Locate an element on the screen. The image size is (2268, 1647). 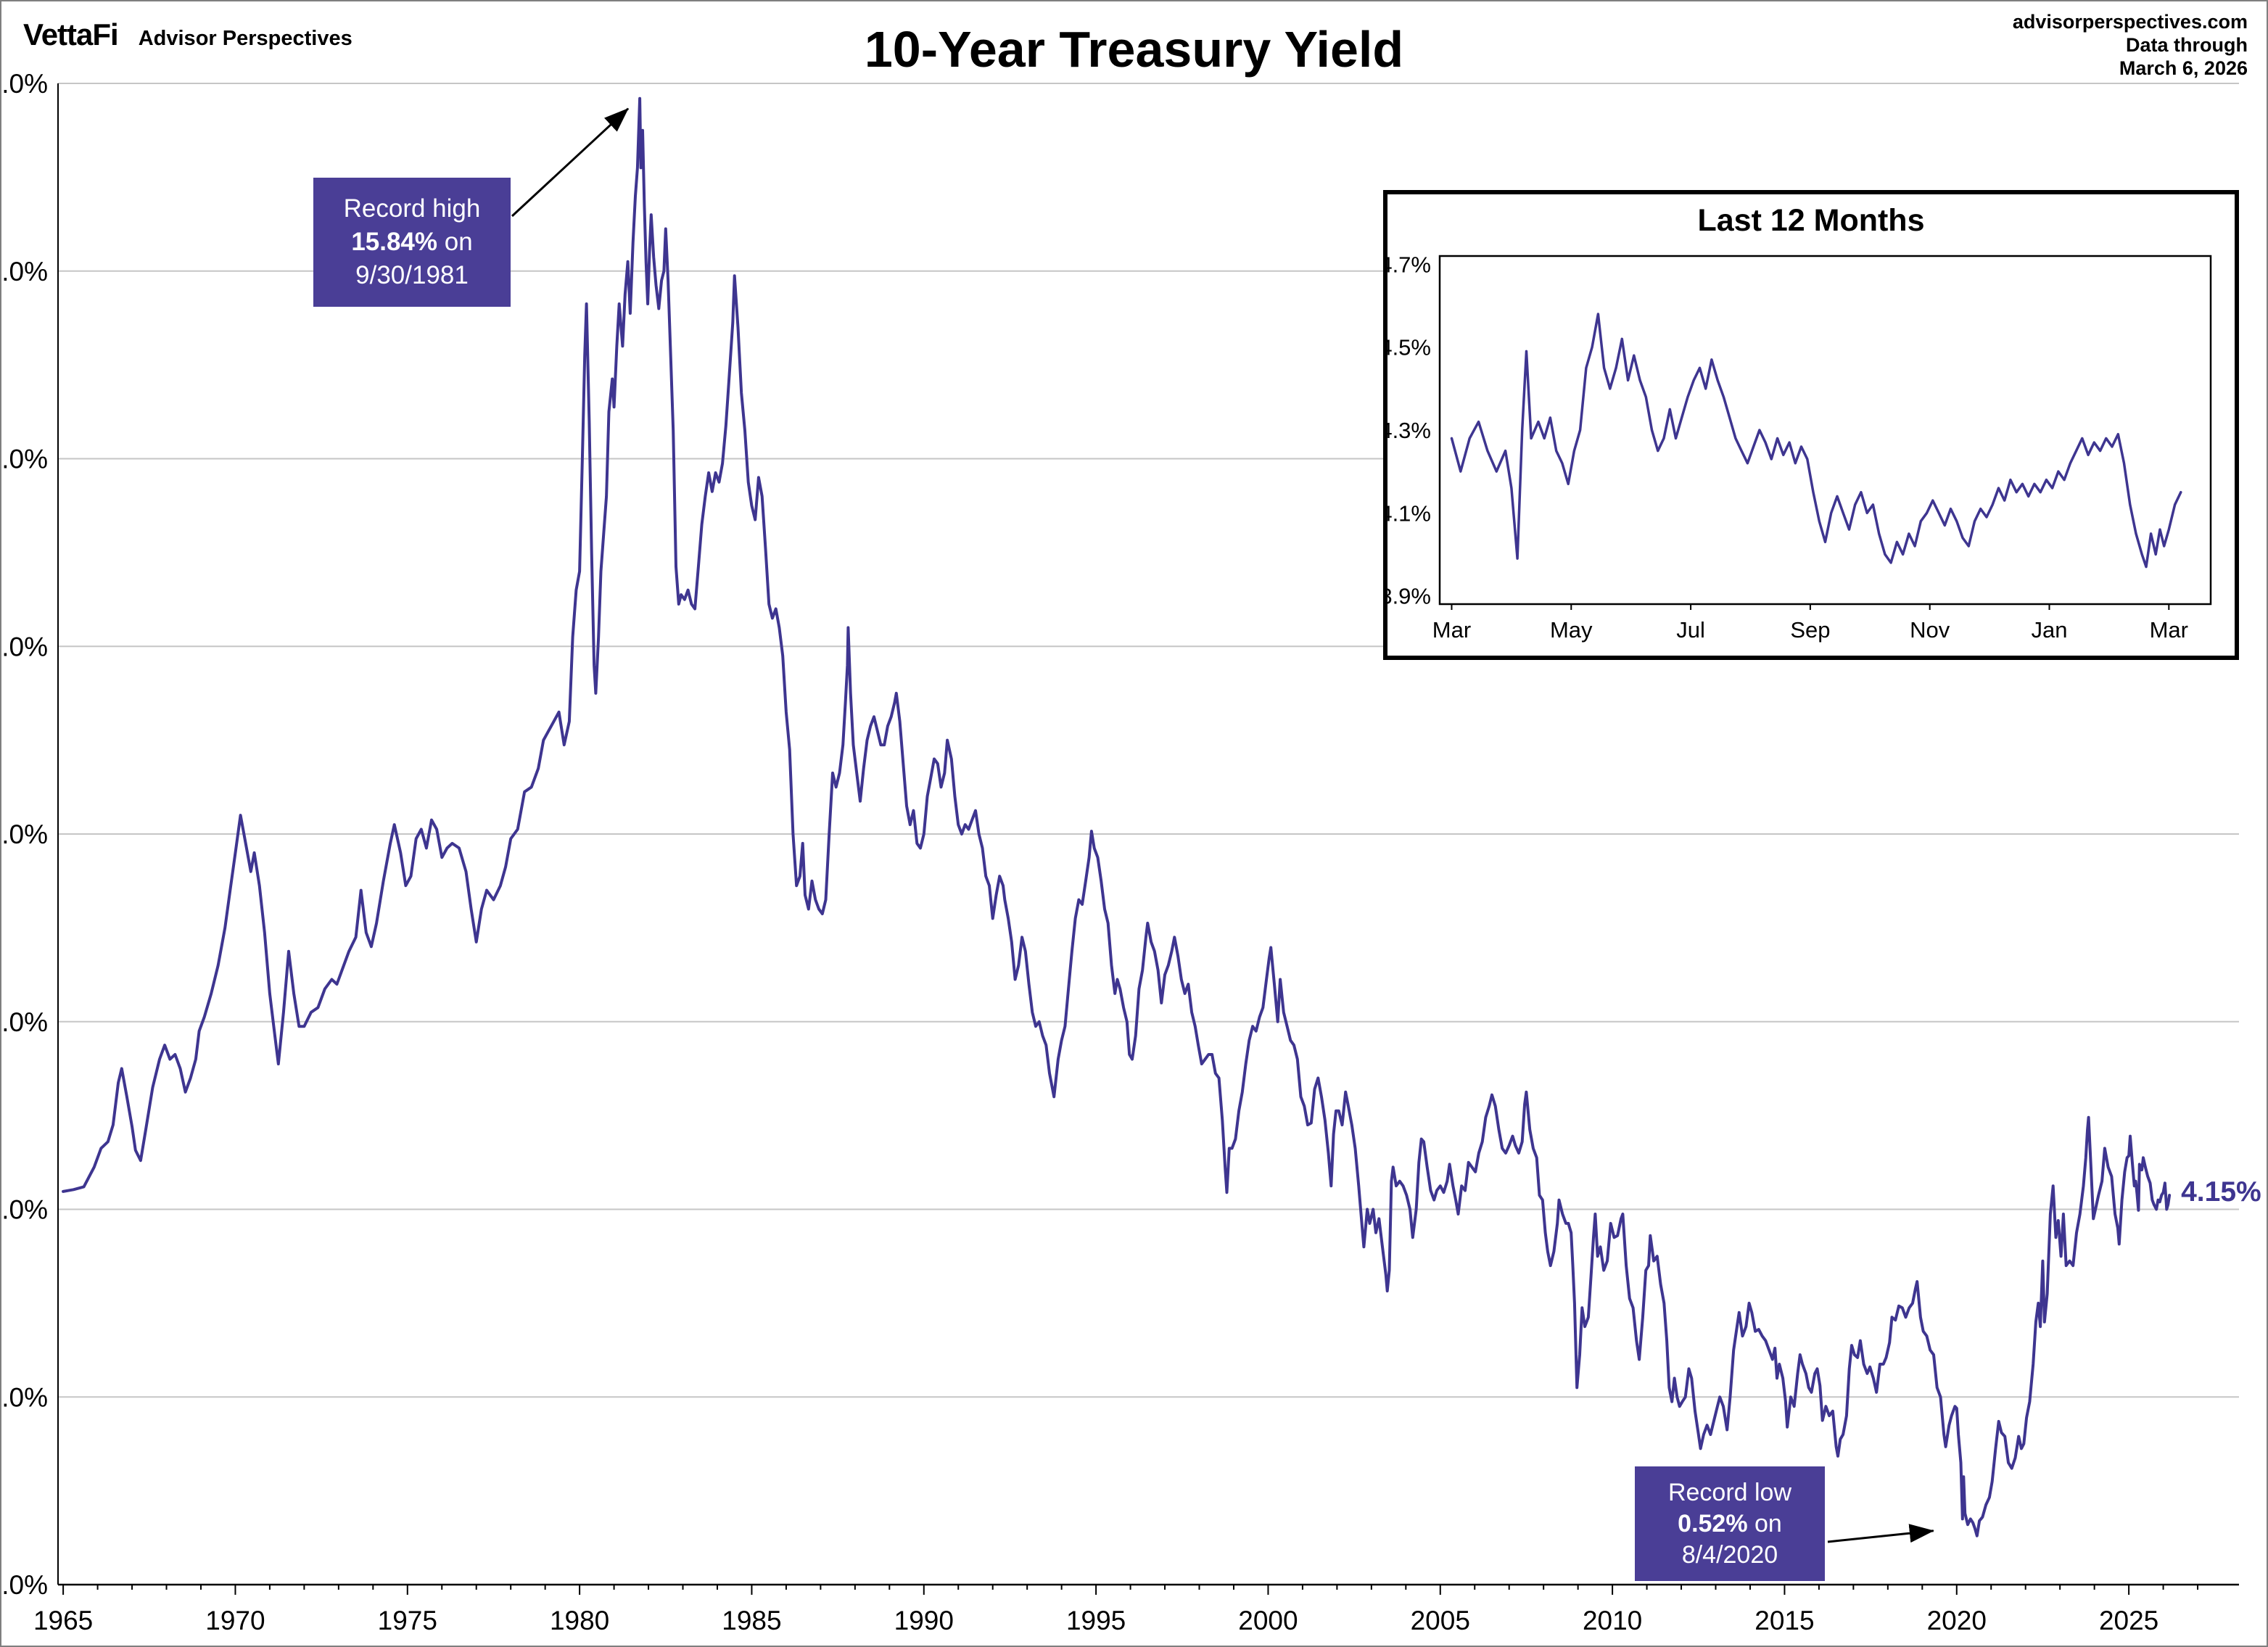
advisor-perspectives-label: Advisor Perspectives is located at coordinates (245, 38).